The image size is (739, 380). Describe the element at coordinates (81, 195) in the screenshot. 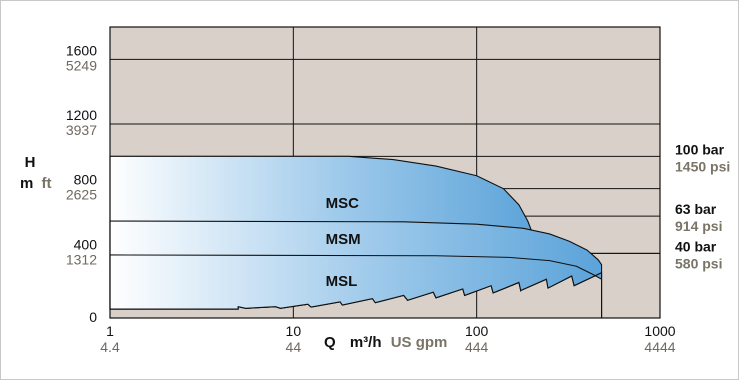

I see `y-tick-sublabel-2625: 2625` at that location.